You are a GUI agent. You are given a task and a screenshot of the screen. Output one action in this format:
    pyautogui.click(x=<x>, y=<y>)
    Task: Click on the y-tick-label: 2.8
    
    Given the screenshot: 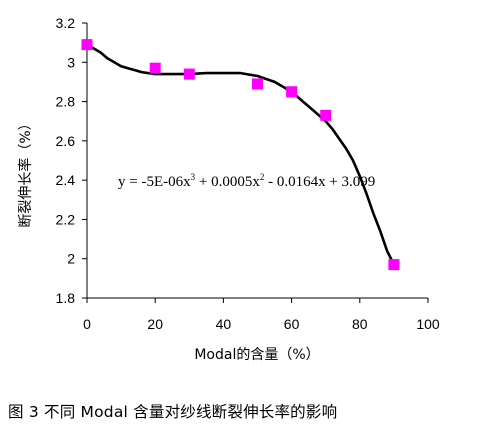 What is the action you would take?
    pyautogui.click(x=66, y=102)
    